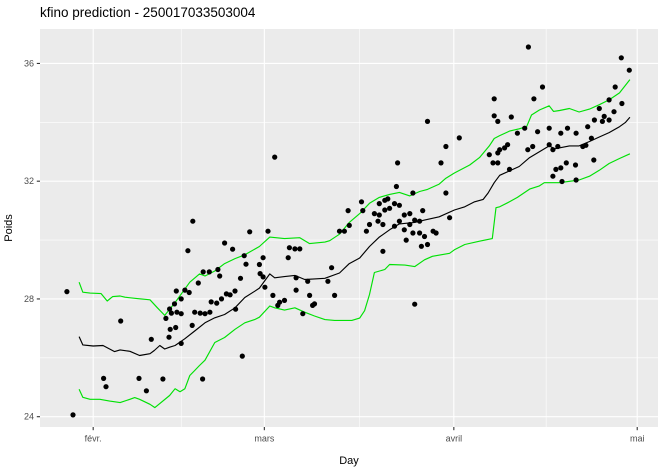 Image resolution: width=664 pixels, height=472 pixels. What do you see at coordinates (264, 439) in the screenshot?
I see `x-tick-label: mars` at bounding box center [264, 439].